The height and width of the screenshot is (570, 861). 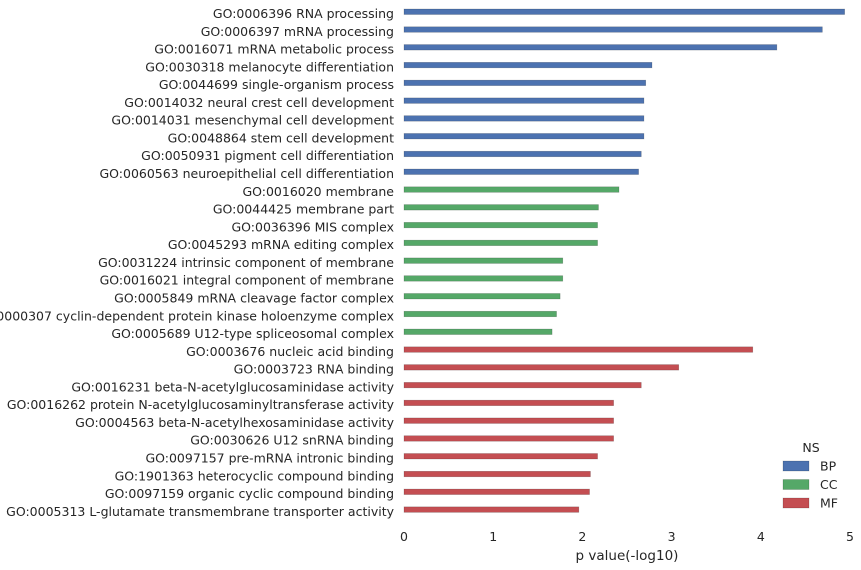 What do you see at coordinates (269, 458) in the screenshot?
I see `category-label: GO:0097157 pre-mRNA intronic binding` at bounding box center [269, 458].